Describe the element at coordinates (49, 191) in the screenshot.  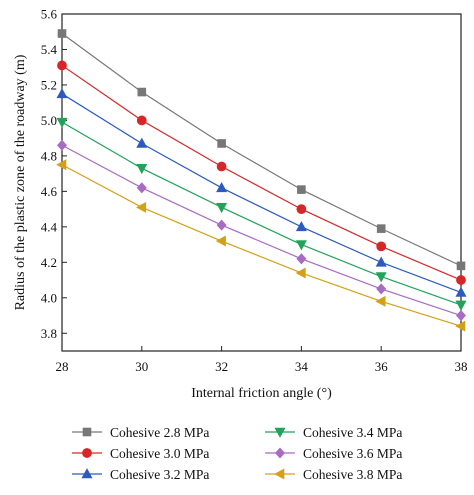
I see `y-tick-label: 4.6` at that location.